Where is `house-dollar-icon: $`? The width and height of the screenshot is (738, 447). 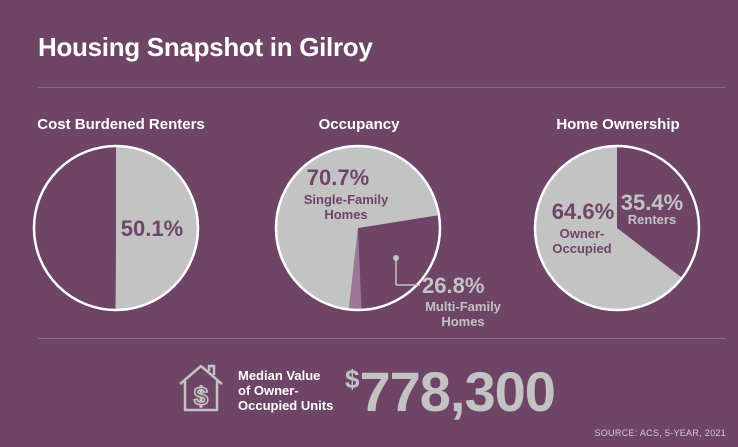
house-dollar-icon: $ is located at coordinates (201, 388).